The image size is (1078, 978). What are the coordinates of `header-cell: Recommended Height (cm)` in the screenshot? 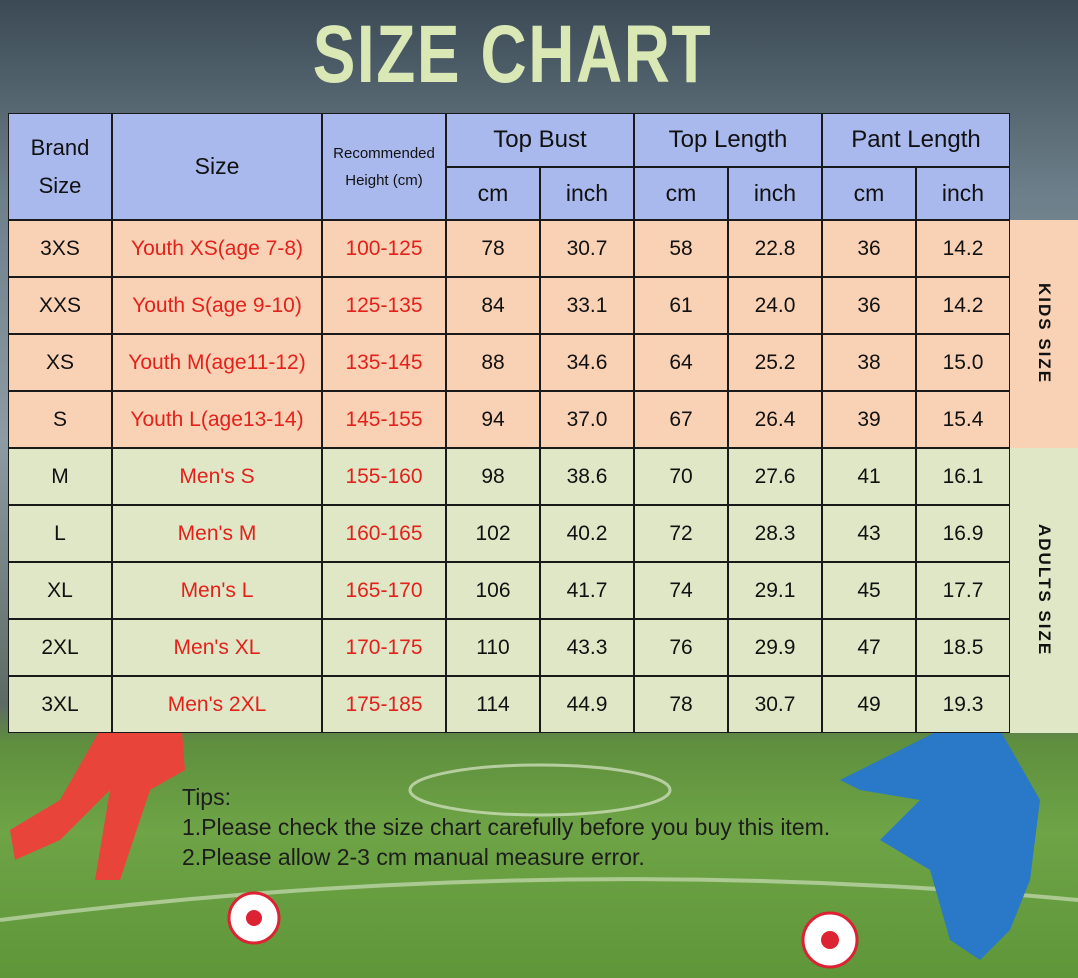 It's located at (384, 166).